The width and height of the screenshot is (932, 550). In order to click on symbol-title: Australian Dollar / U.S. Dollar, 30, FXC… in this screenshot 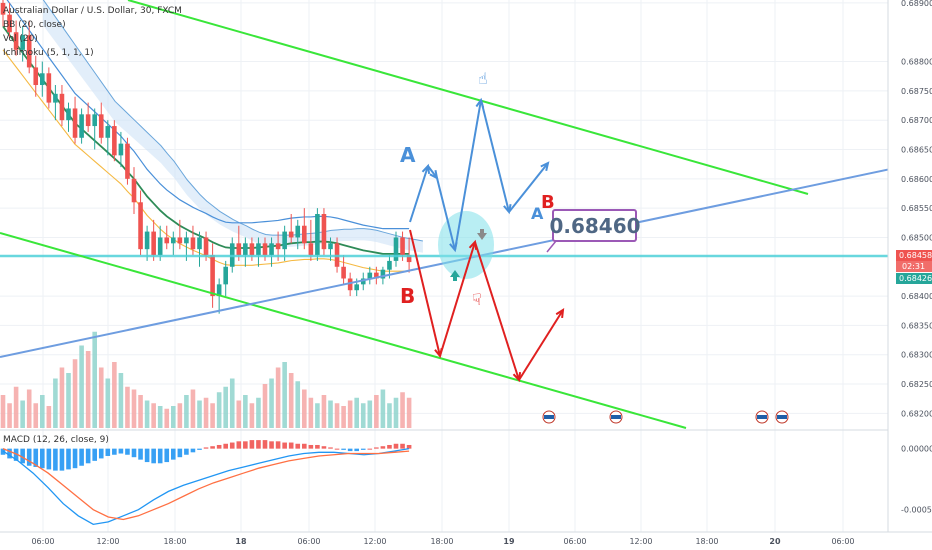, I will do `click(92, 11)`.